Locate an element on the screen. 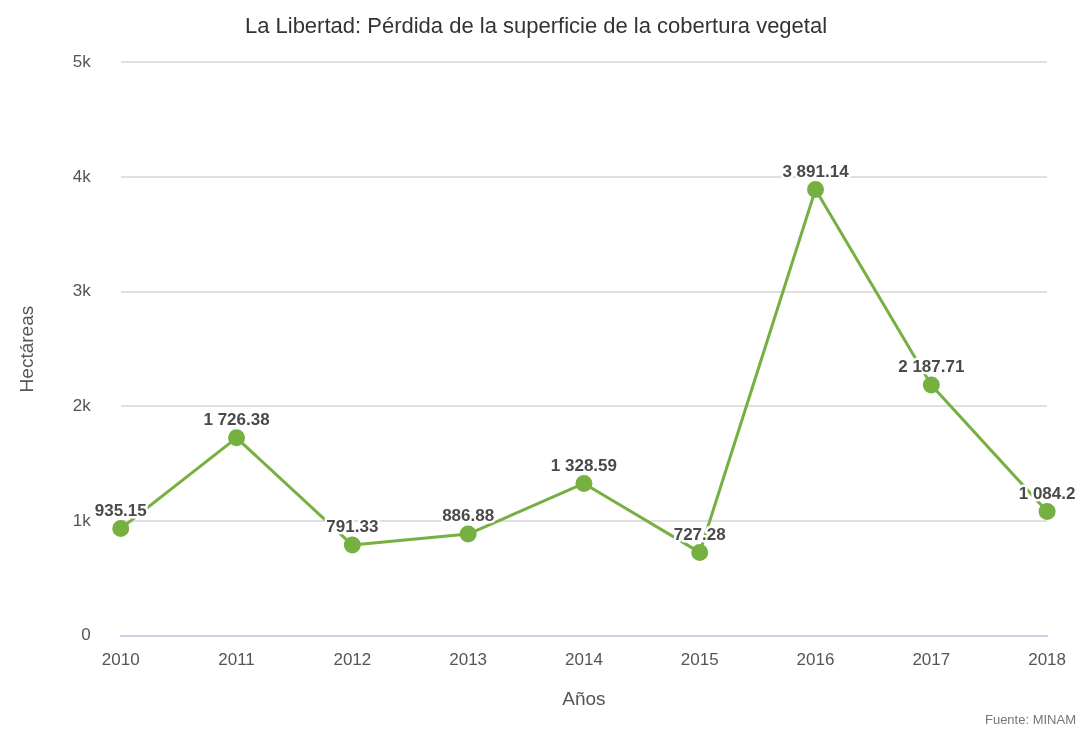 This screenshot has height=737, width=1088. x-tick-label: 2013 is located at coordinates (468, 659).